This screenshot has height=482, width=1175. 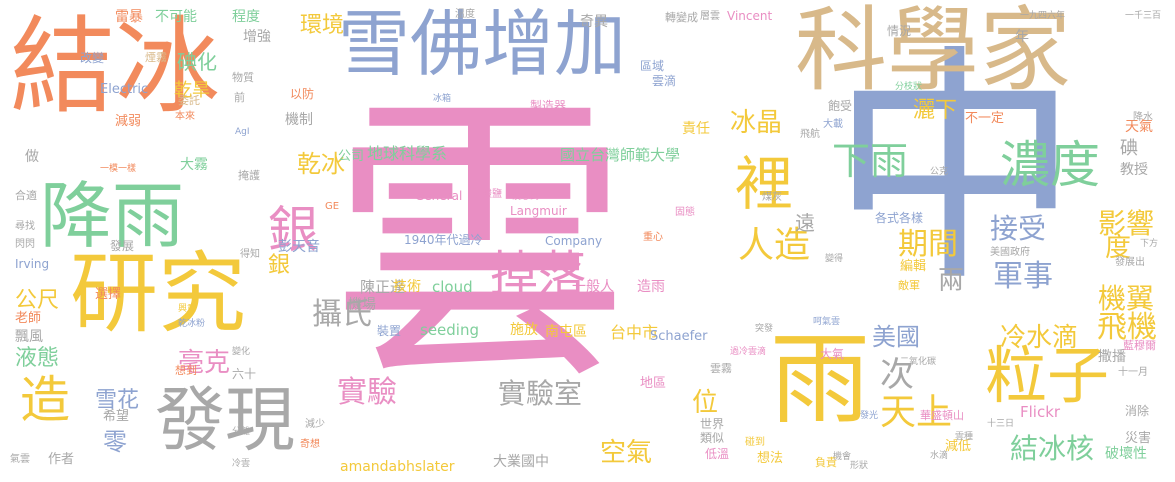 What do you see at coordinates (832, 354) in the screenshot?
I see `cloud-word: 大氣` at bounding box center [832, 354].